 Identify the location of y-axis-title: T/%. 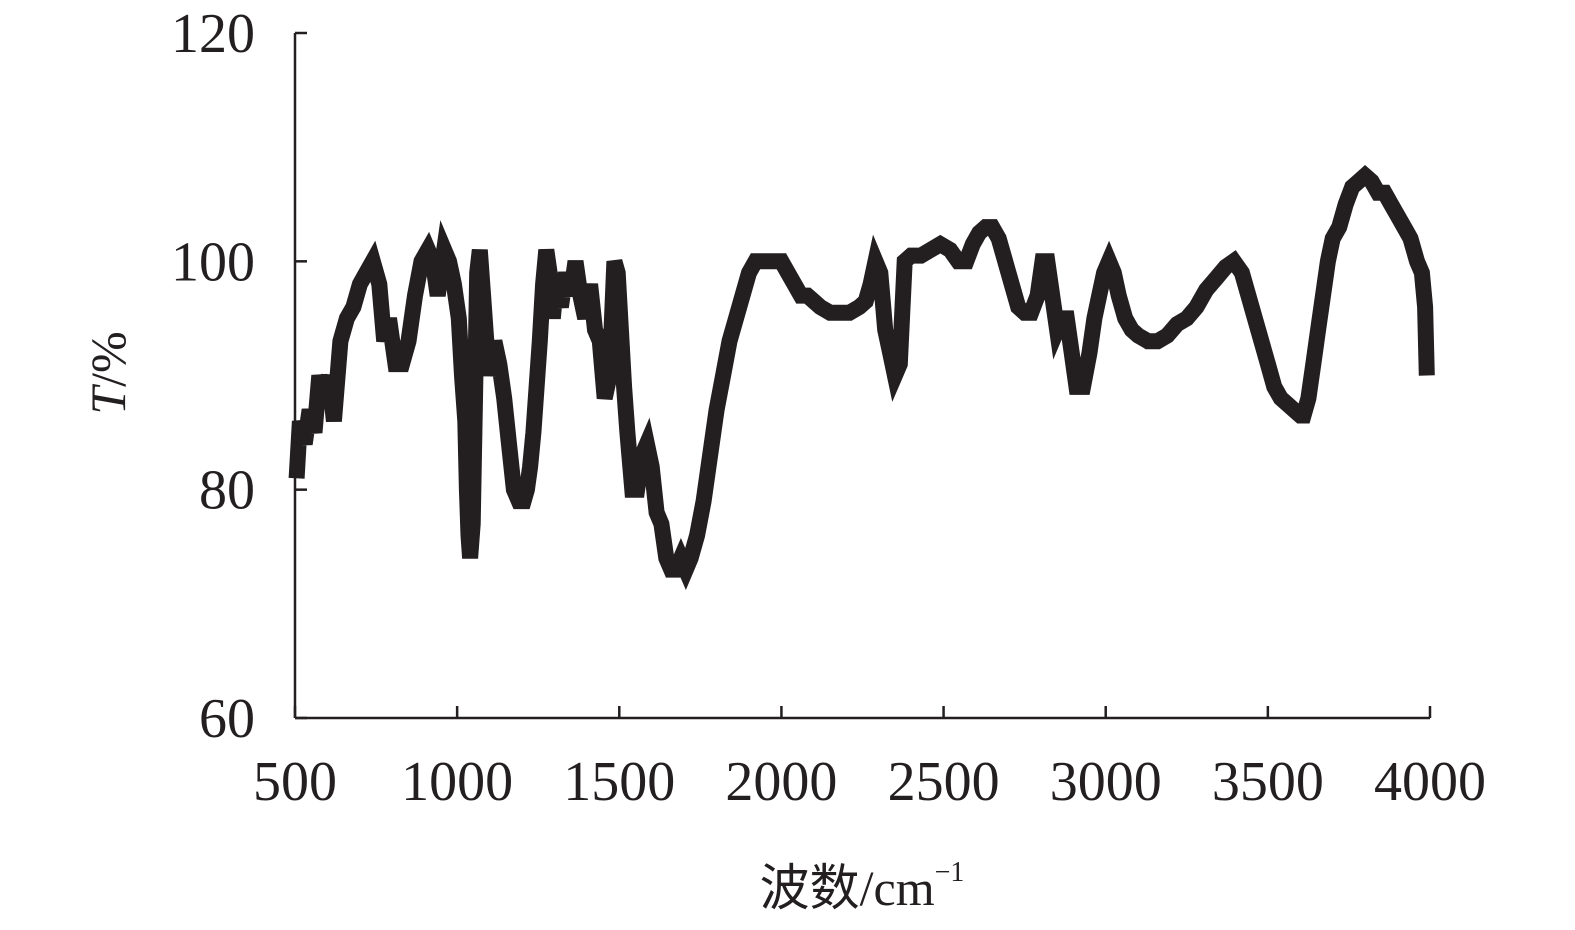
(108, 372).